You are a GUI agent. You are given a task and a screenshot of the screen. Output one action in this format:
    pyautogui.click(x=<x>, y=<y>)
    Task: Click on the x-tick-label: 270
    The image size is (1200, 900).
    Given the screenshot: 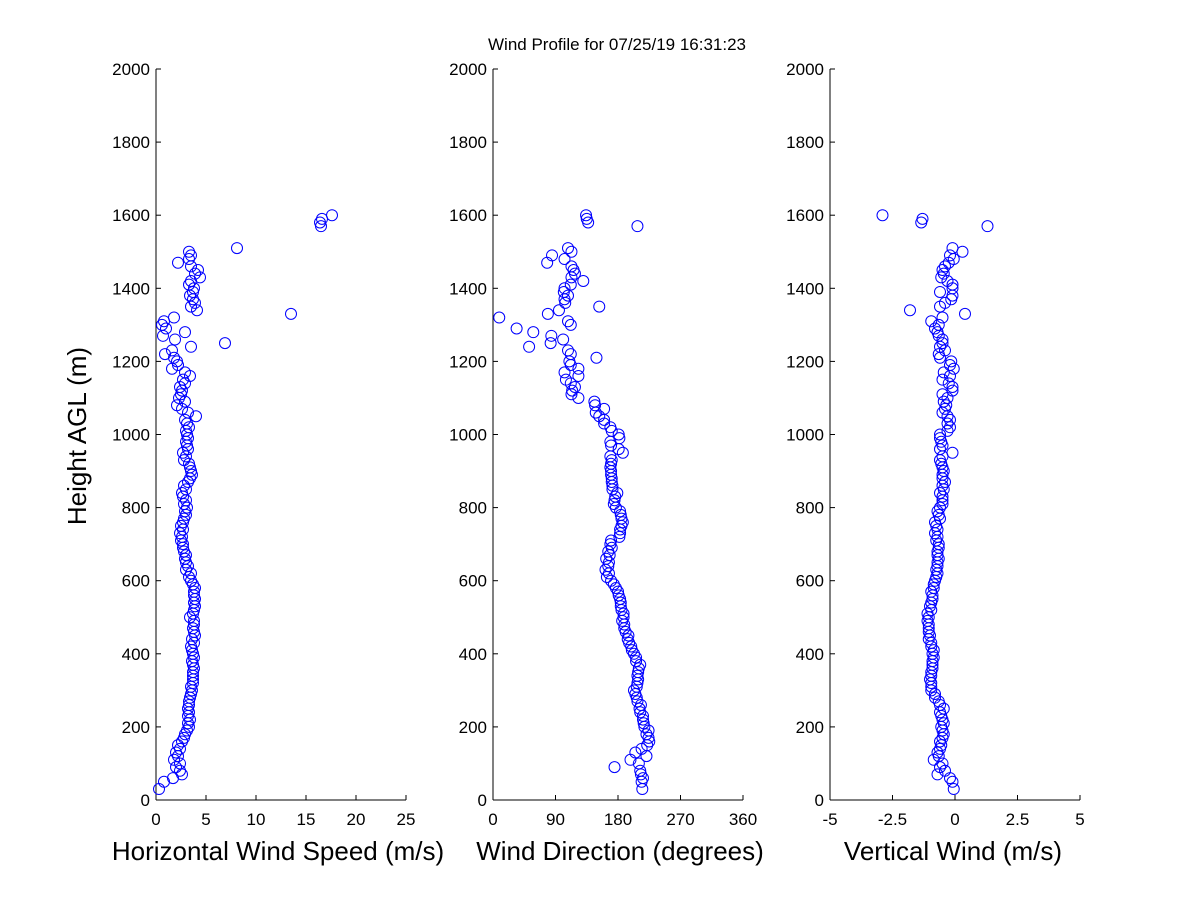 What is the action you would take?
    pyautogui.click(x=680, y=819)
    